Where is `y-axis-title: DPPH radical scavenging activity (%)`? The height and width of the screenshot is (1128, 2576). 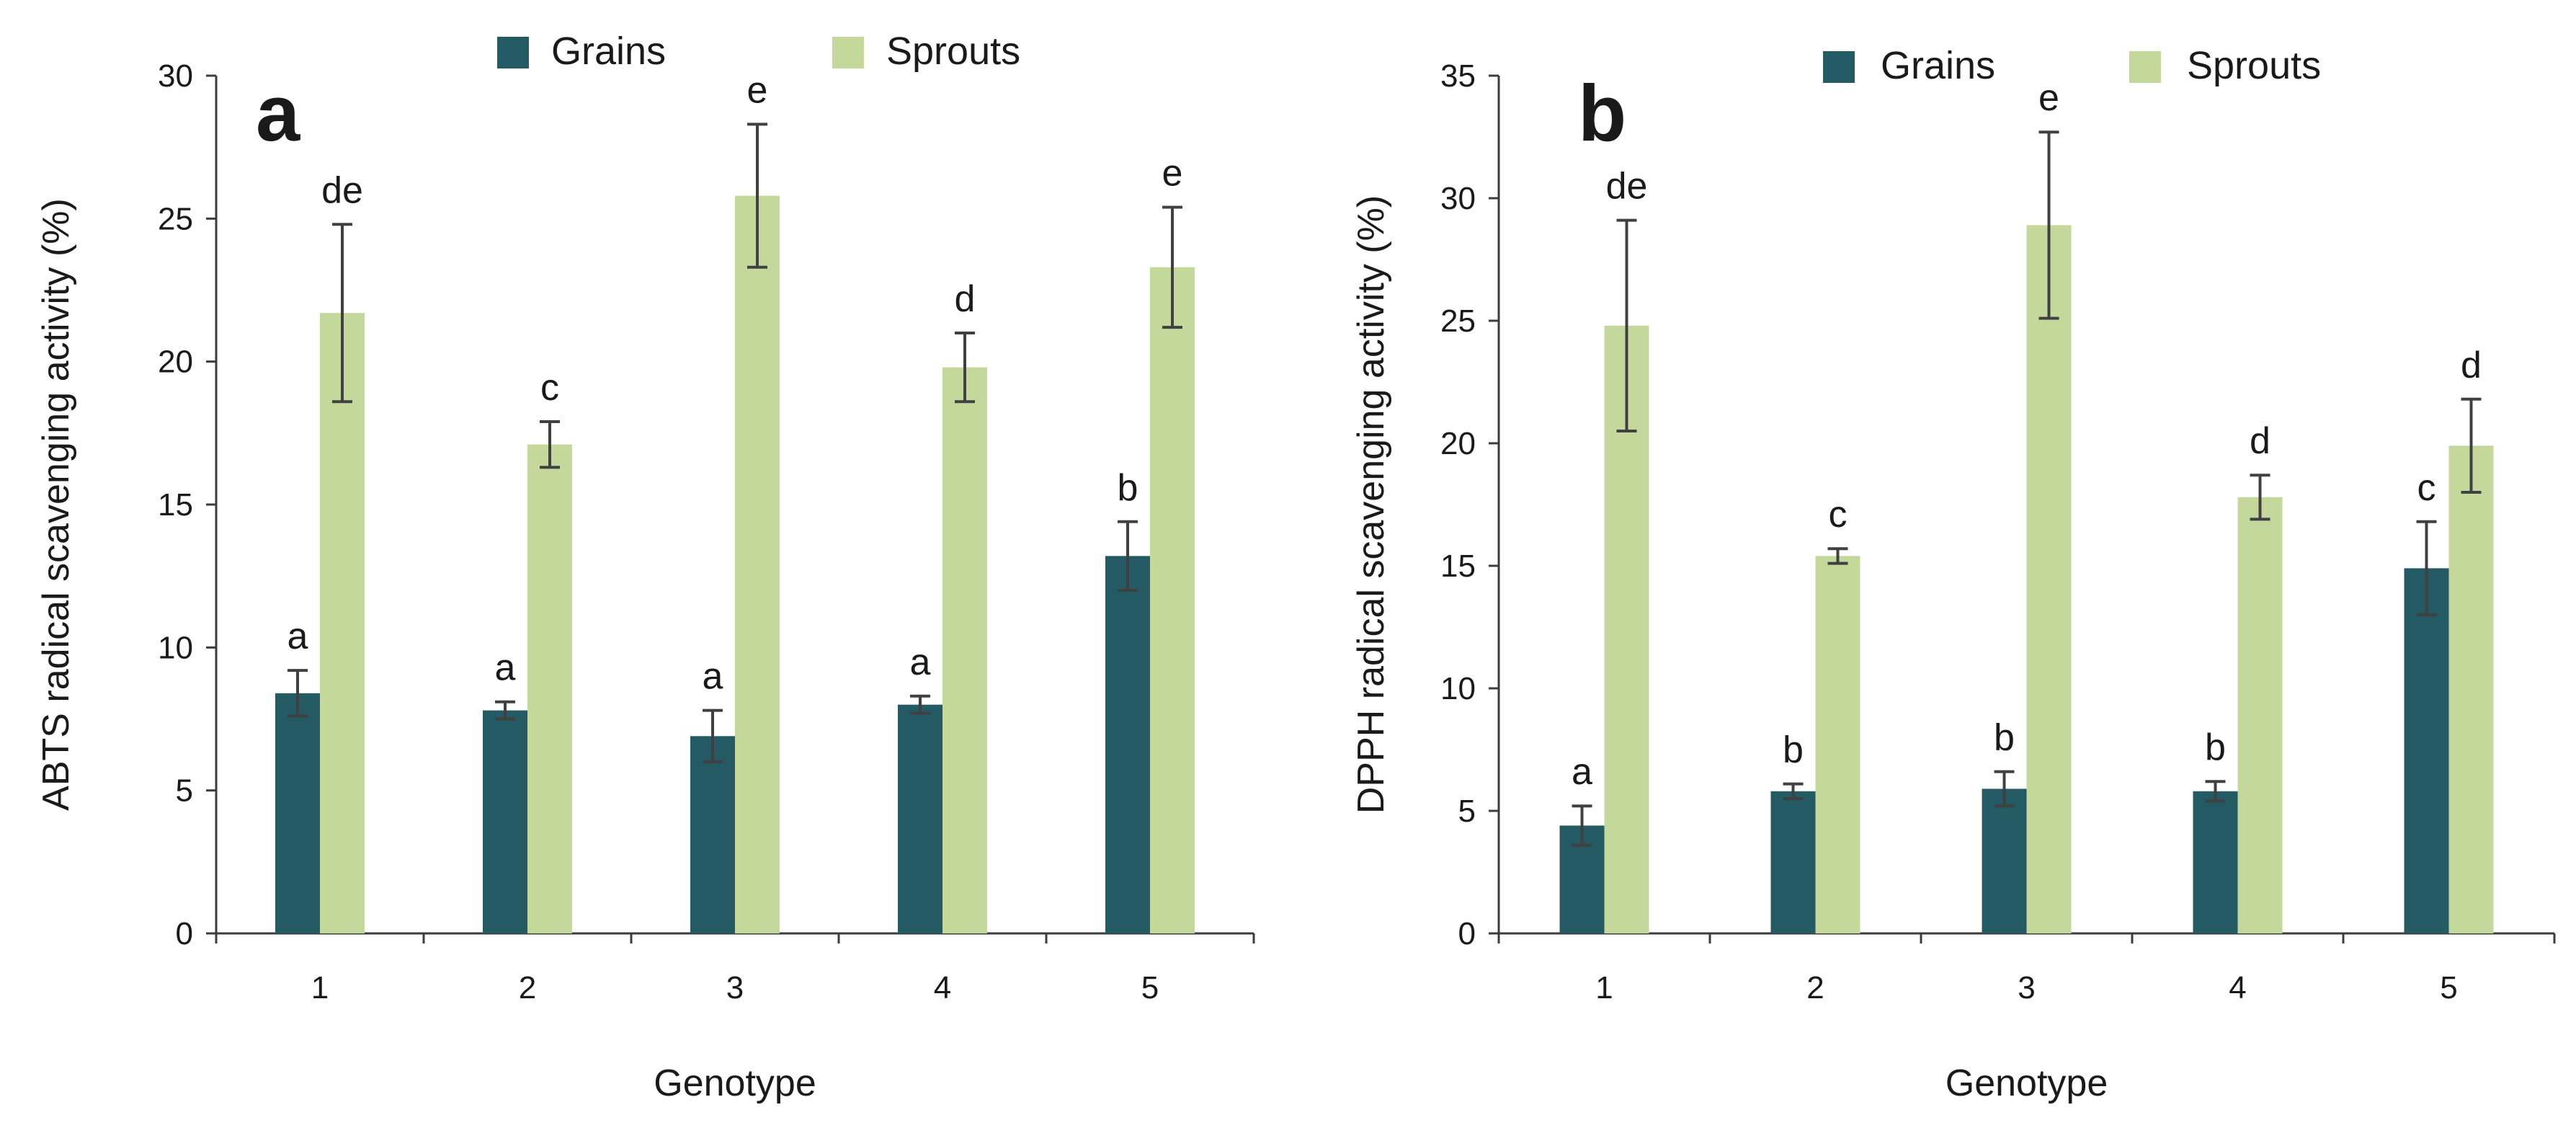
y-axis-title: DPPH radical scavenging activity (%) is located at coordinates (1371, 504).